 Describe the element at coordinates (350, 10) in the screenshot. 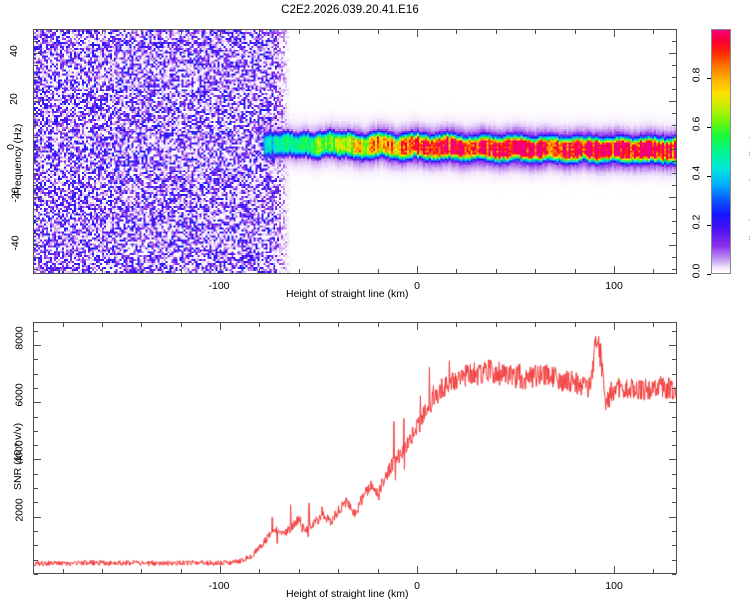

I see `page-title: C2E2.2026.039.20.41.E16` at that location.